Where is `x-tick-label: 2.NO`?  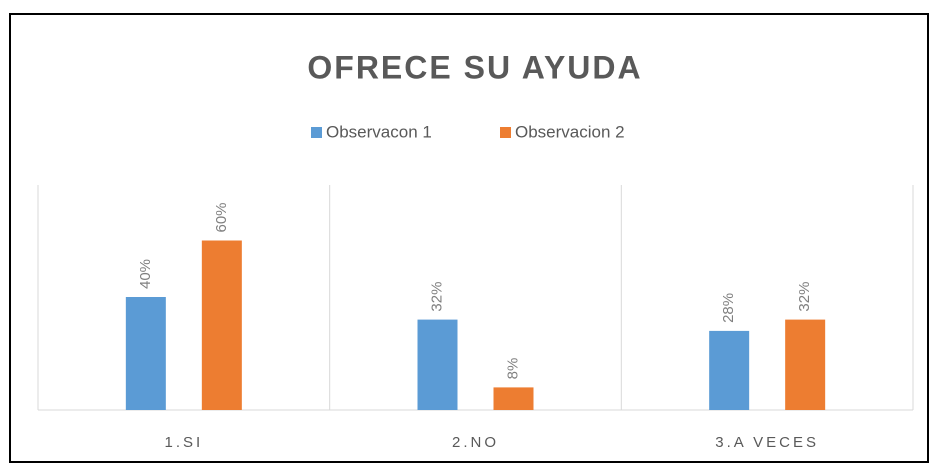
x-tick-label: 2.NO is located at coordinates (475, 442).